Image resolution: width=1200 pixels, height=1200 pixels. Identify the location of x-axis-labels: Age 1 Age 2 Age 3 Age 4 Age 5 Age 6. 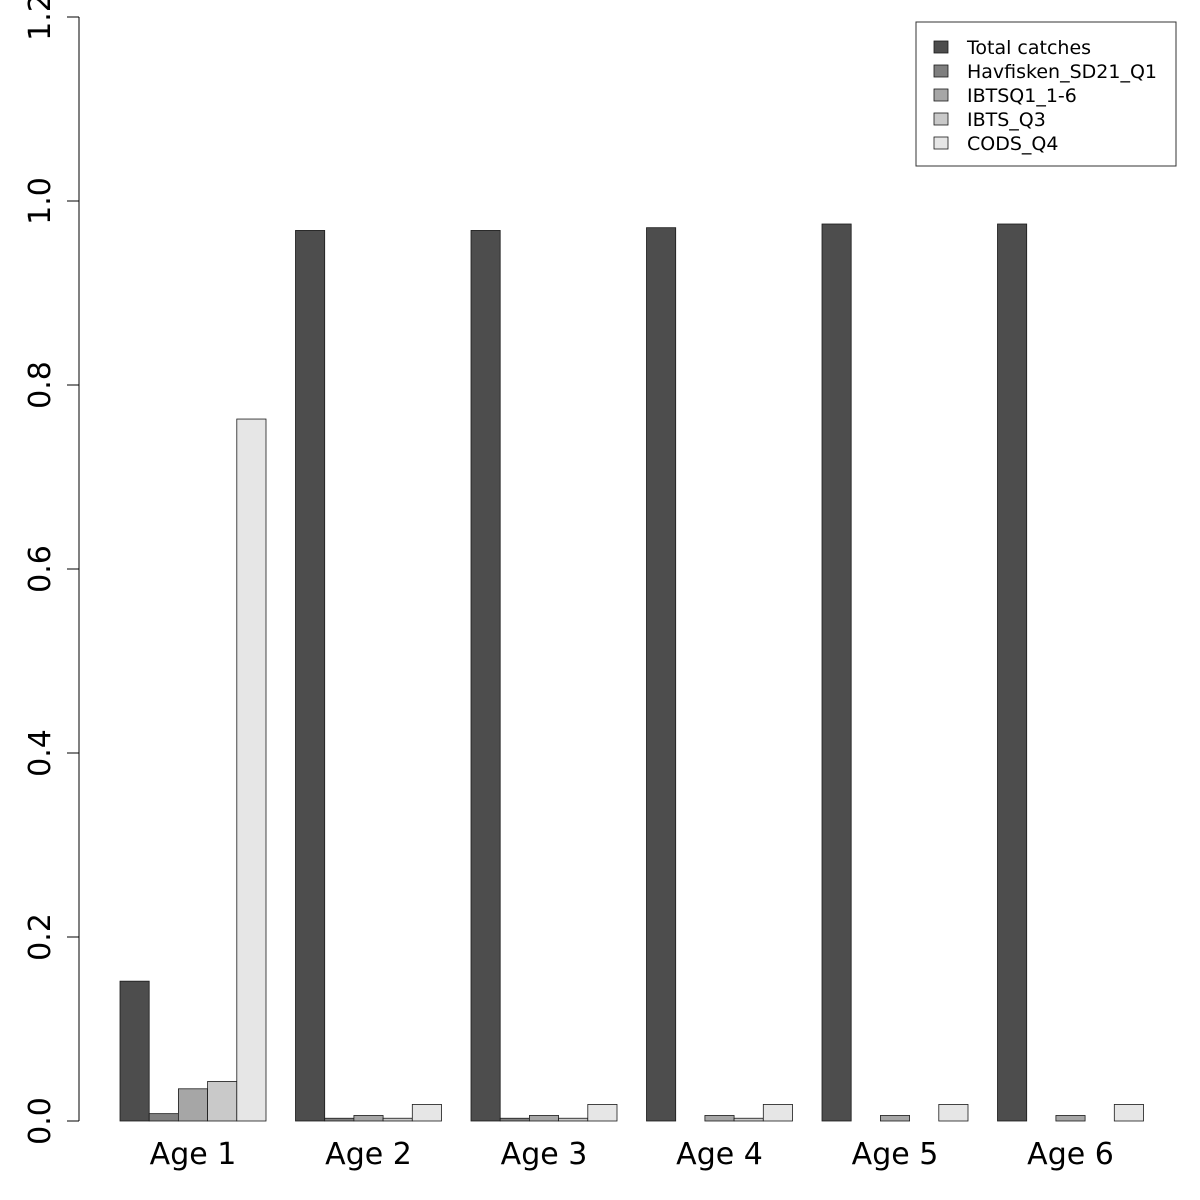
(632, 1154).